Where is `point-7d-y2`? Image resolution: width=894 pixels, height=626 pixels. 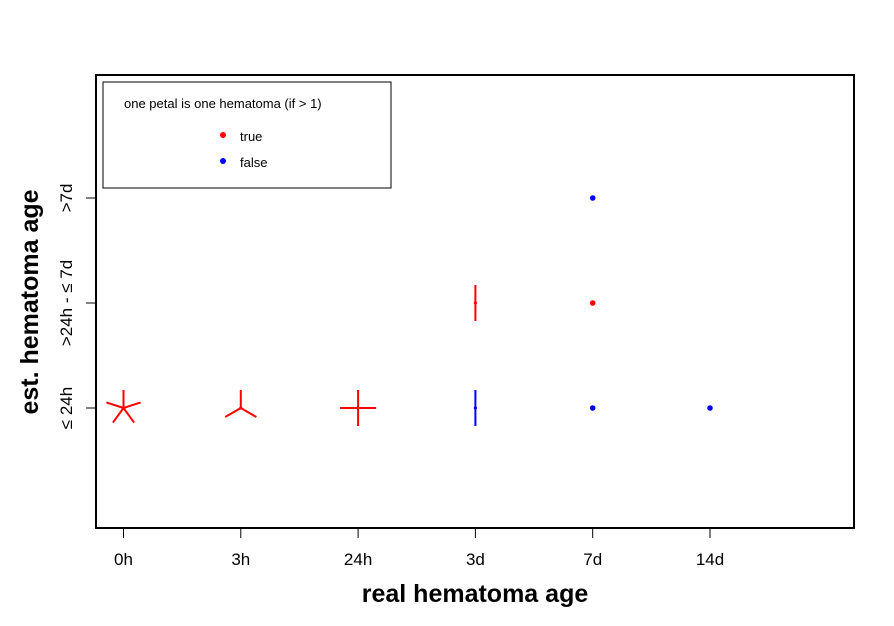
point-7d-y2 is located at coordinates (592, 198).